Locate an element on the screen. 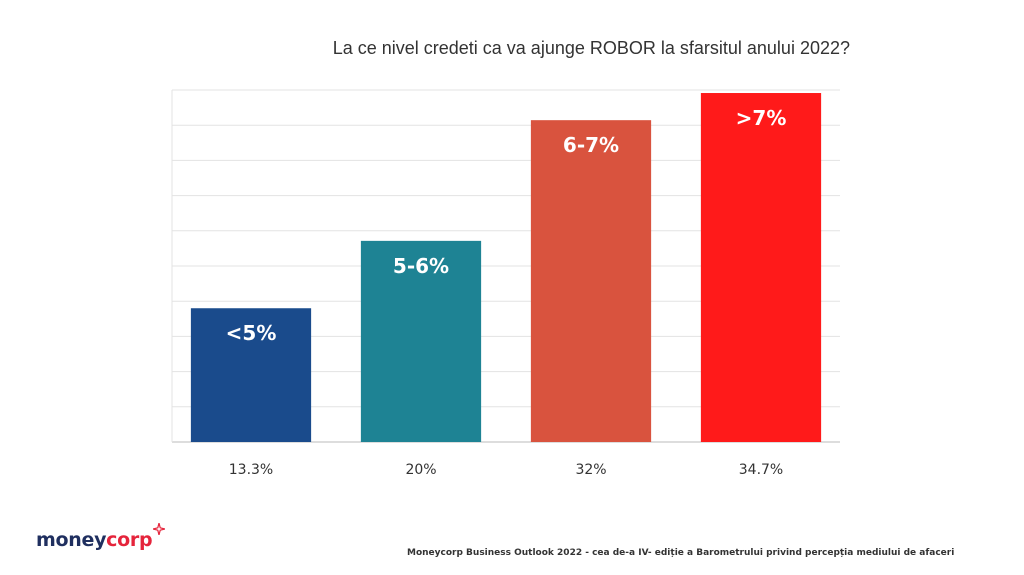 The height and width of the screenshot is (575, 1024). logo-word-corp: corp is located at coordinates (129, 540).